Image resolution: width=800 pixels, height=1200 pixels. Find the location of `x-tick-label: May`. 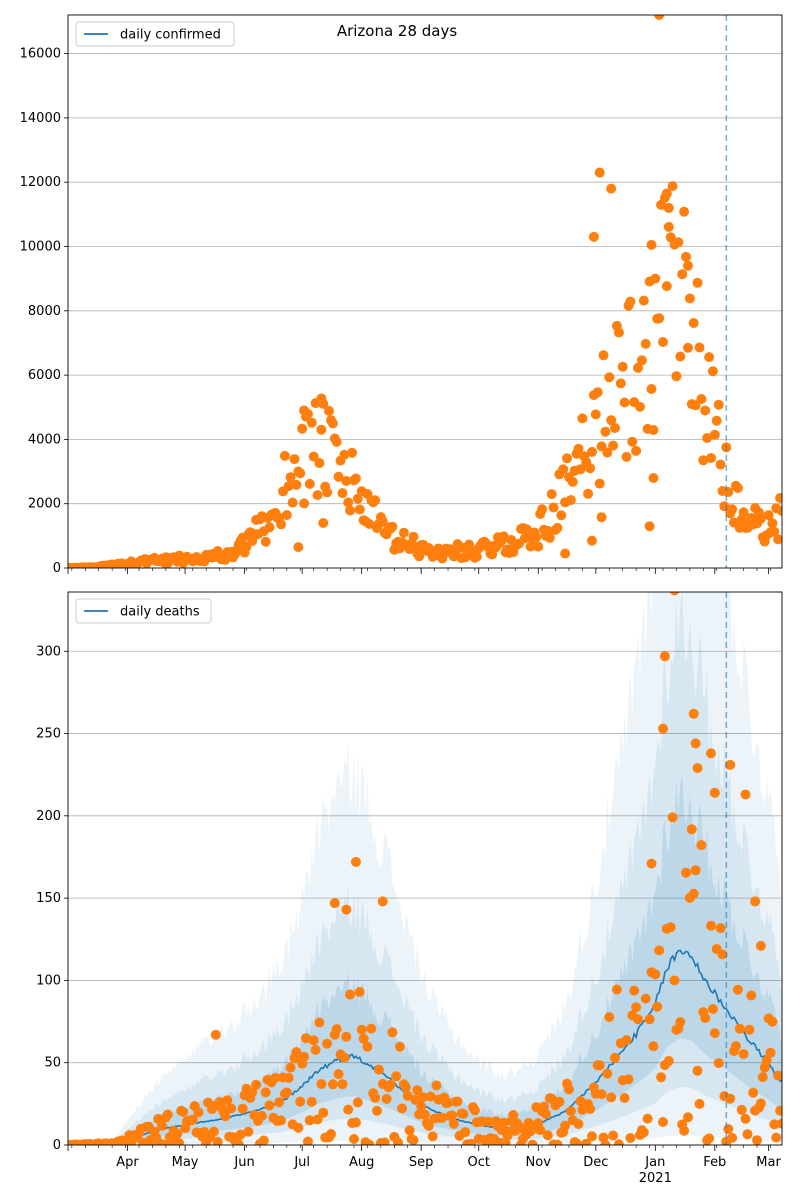

x-tick-label: May is located at coordinates (185, 1162).